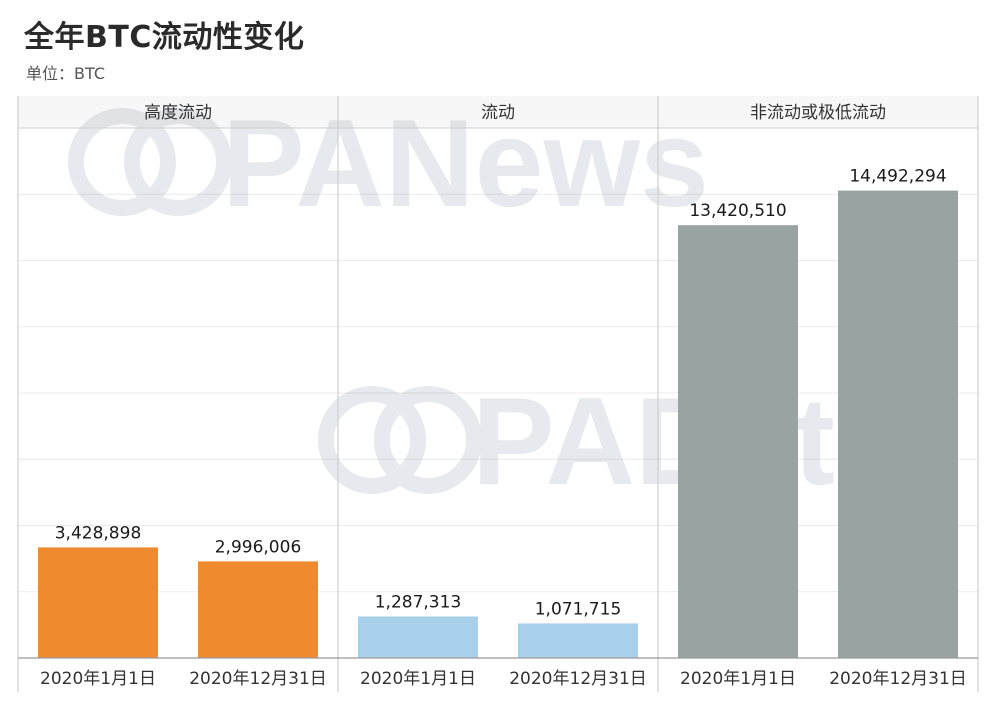 This screenshot has height=709, width=1000. Describe the element at coordinates (818, 113) in the screenshot. I see `panel-header-label: 非流动或极低流动` at that location.